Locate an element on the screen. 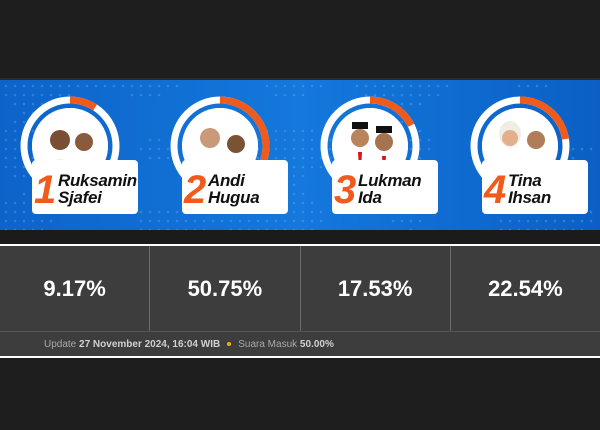 The width and height of the screenshot is (600, 430). candidate-card-2: 2 Andi Hugua is located at coordinates (238, 157).